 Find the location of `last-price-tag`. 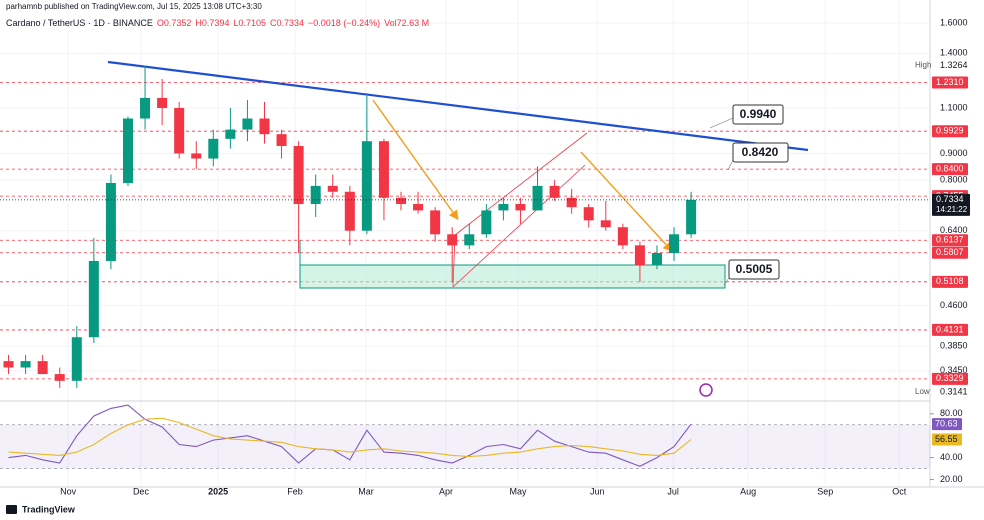

last-price-tag is located at coordinates (951, 204).